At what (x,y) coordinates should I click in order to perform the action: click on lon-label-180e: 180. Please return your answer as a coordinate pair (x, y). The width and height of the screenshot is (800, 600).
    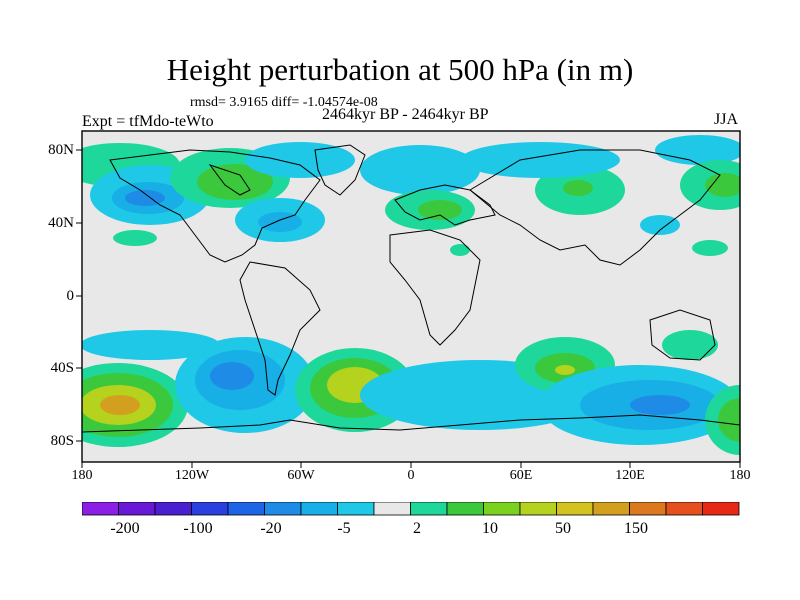
    Looking at the image, I should click on (740, 475).